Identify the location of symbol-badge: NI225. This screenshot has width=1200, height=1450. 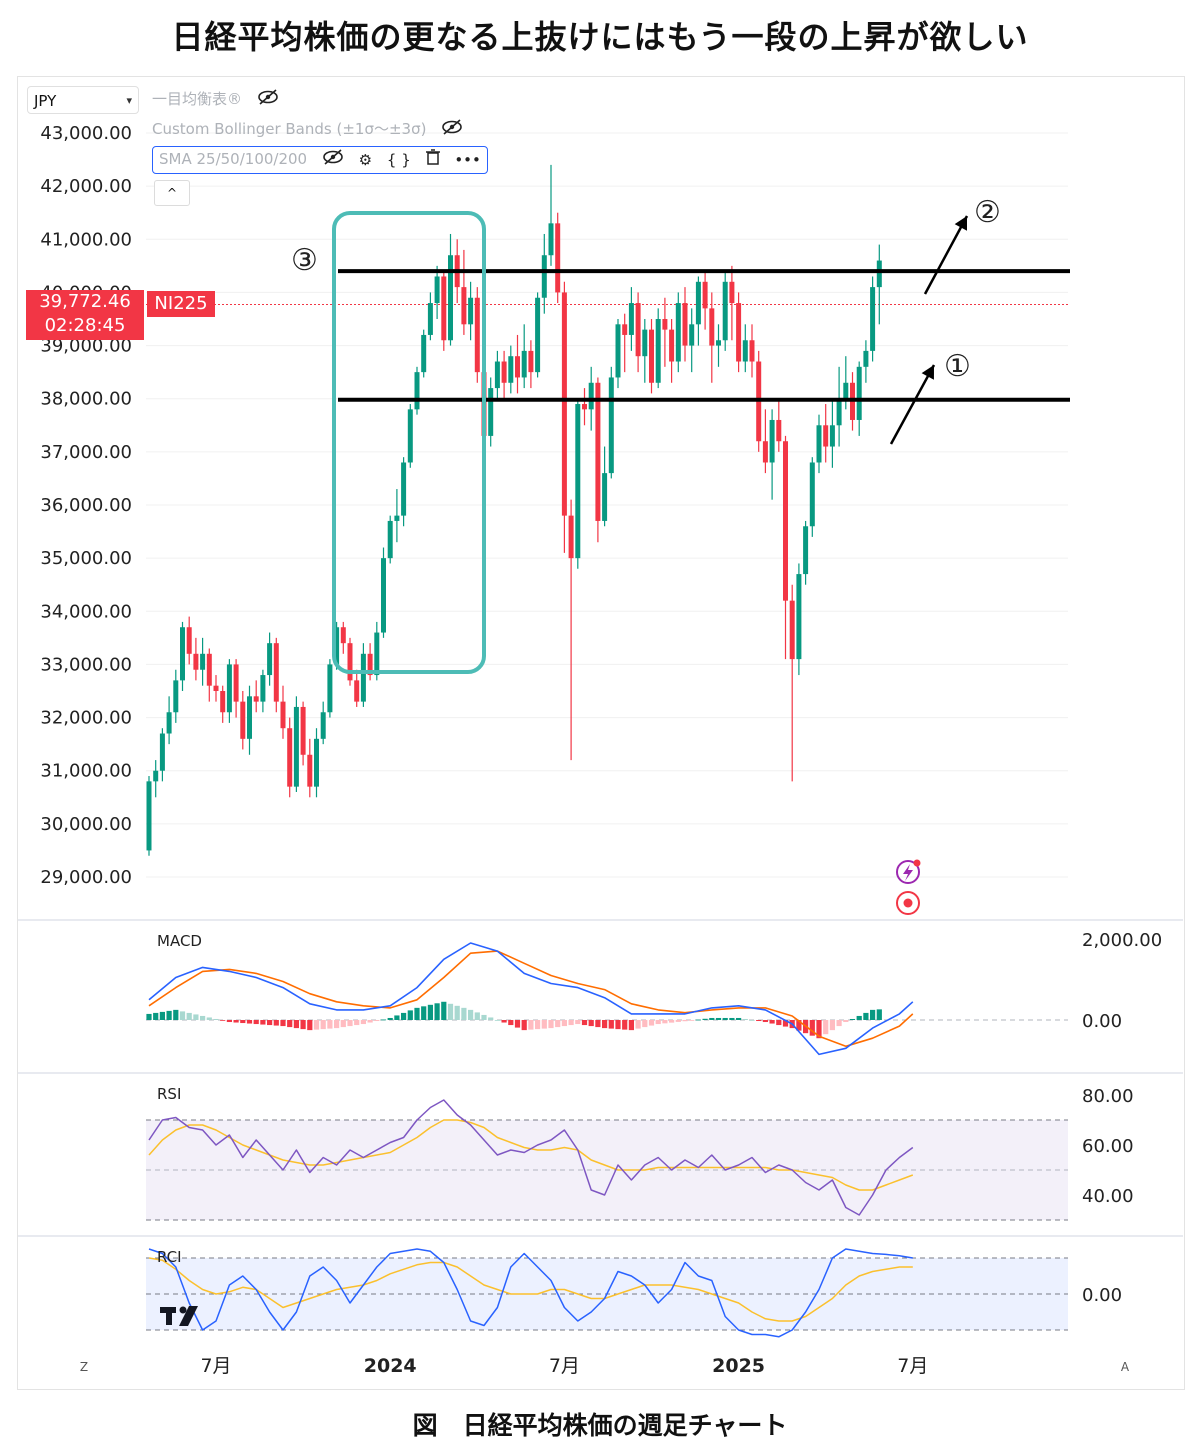
(181, 304).